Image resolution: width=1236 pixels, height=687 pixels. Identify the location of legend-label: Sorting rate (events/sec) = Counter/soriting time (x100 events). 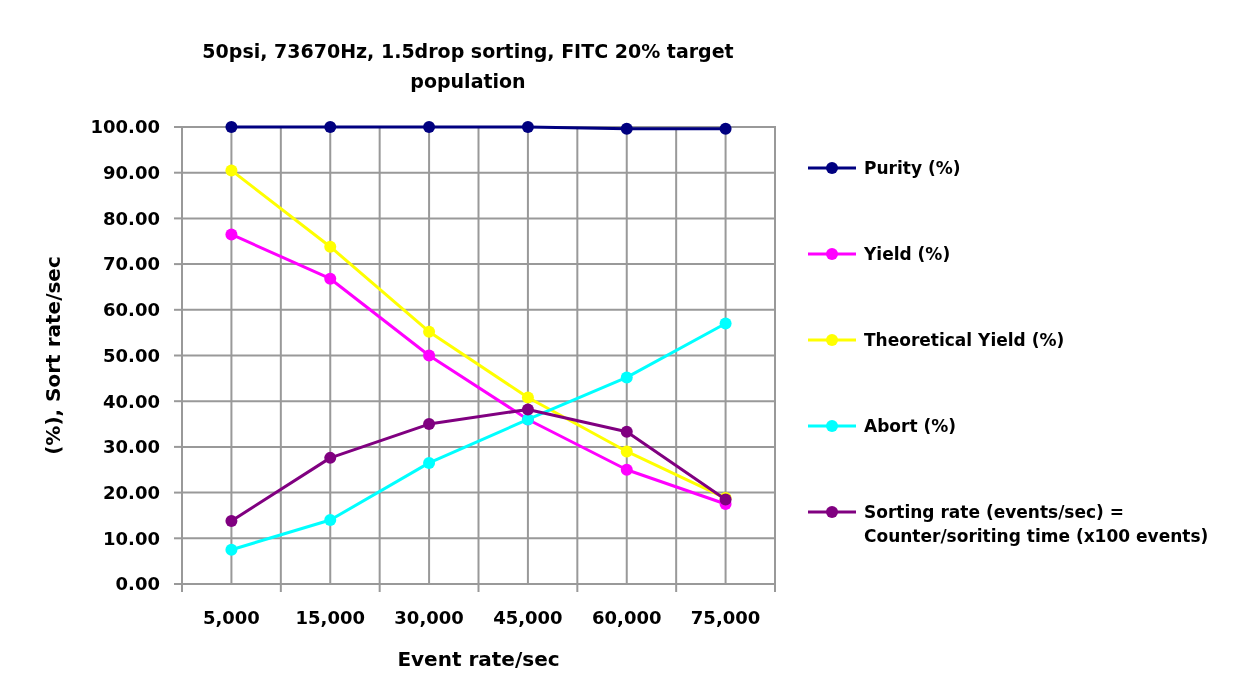
(1036, 524).